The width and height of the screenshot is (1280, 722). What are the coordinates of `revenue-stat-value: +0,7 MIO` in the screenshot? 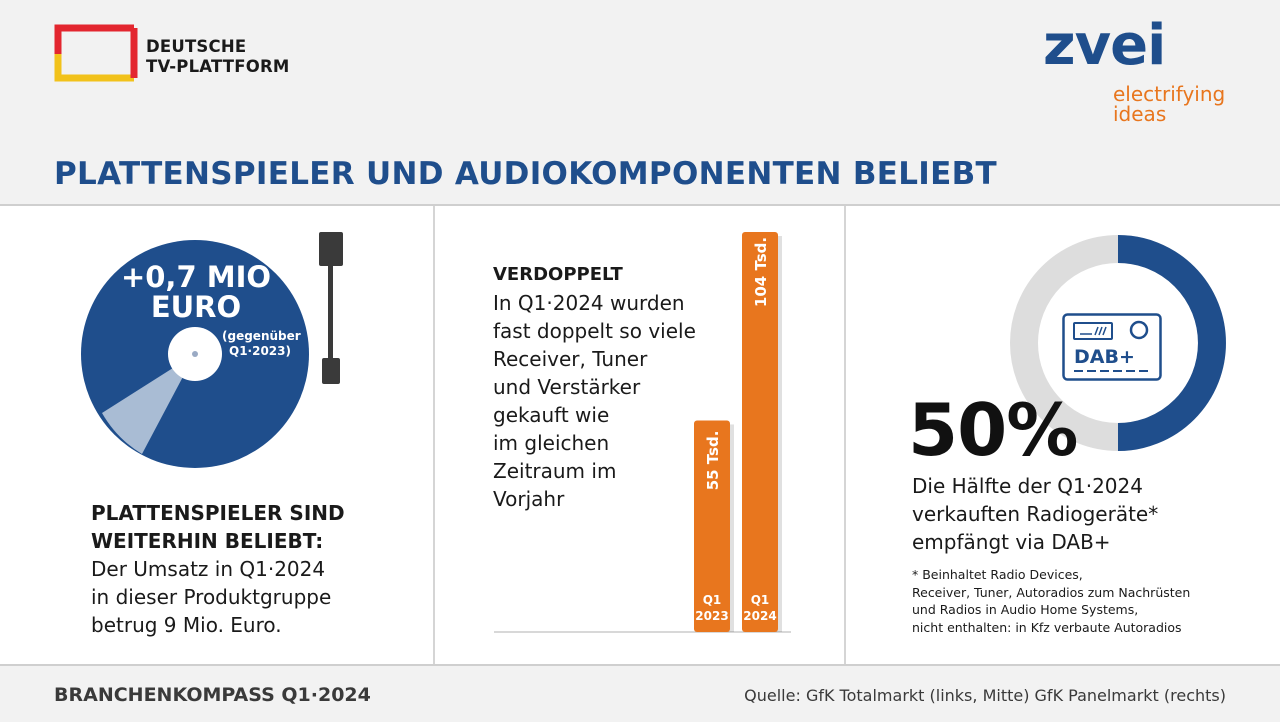 It's located at (196, 277).